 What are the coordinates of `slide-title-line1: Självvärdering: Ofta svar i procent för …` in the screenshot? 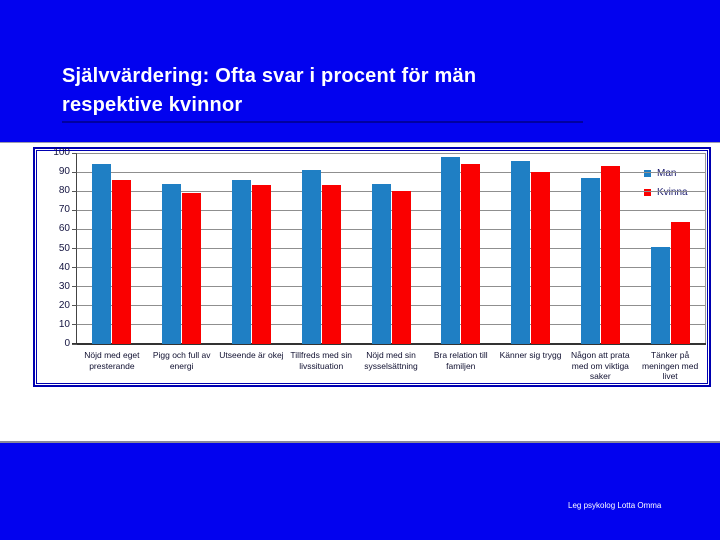 It's located at (269, 76).